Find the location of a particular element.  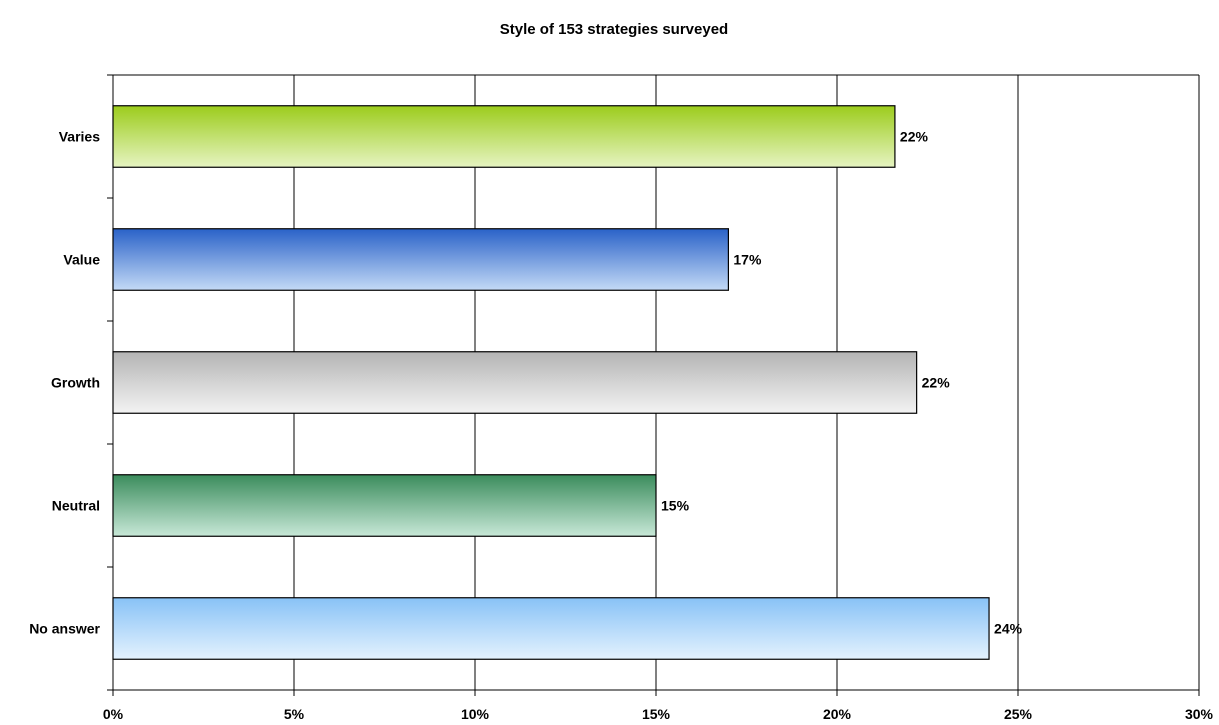

data-label: 15% is located at coordinates (675, 506).